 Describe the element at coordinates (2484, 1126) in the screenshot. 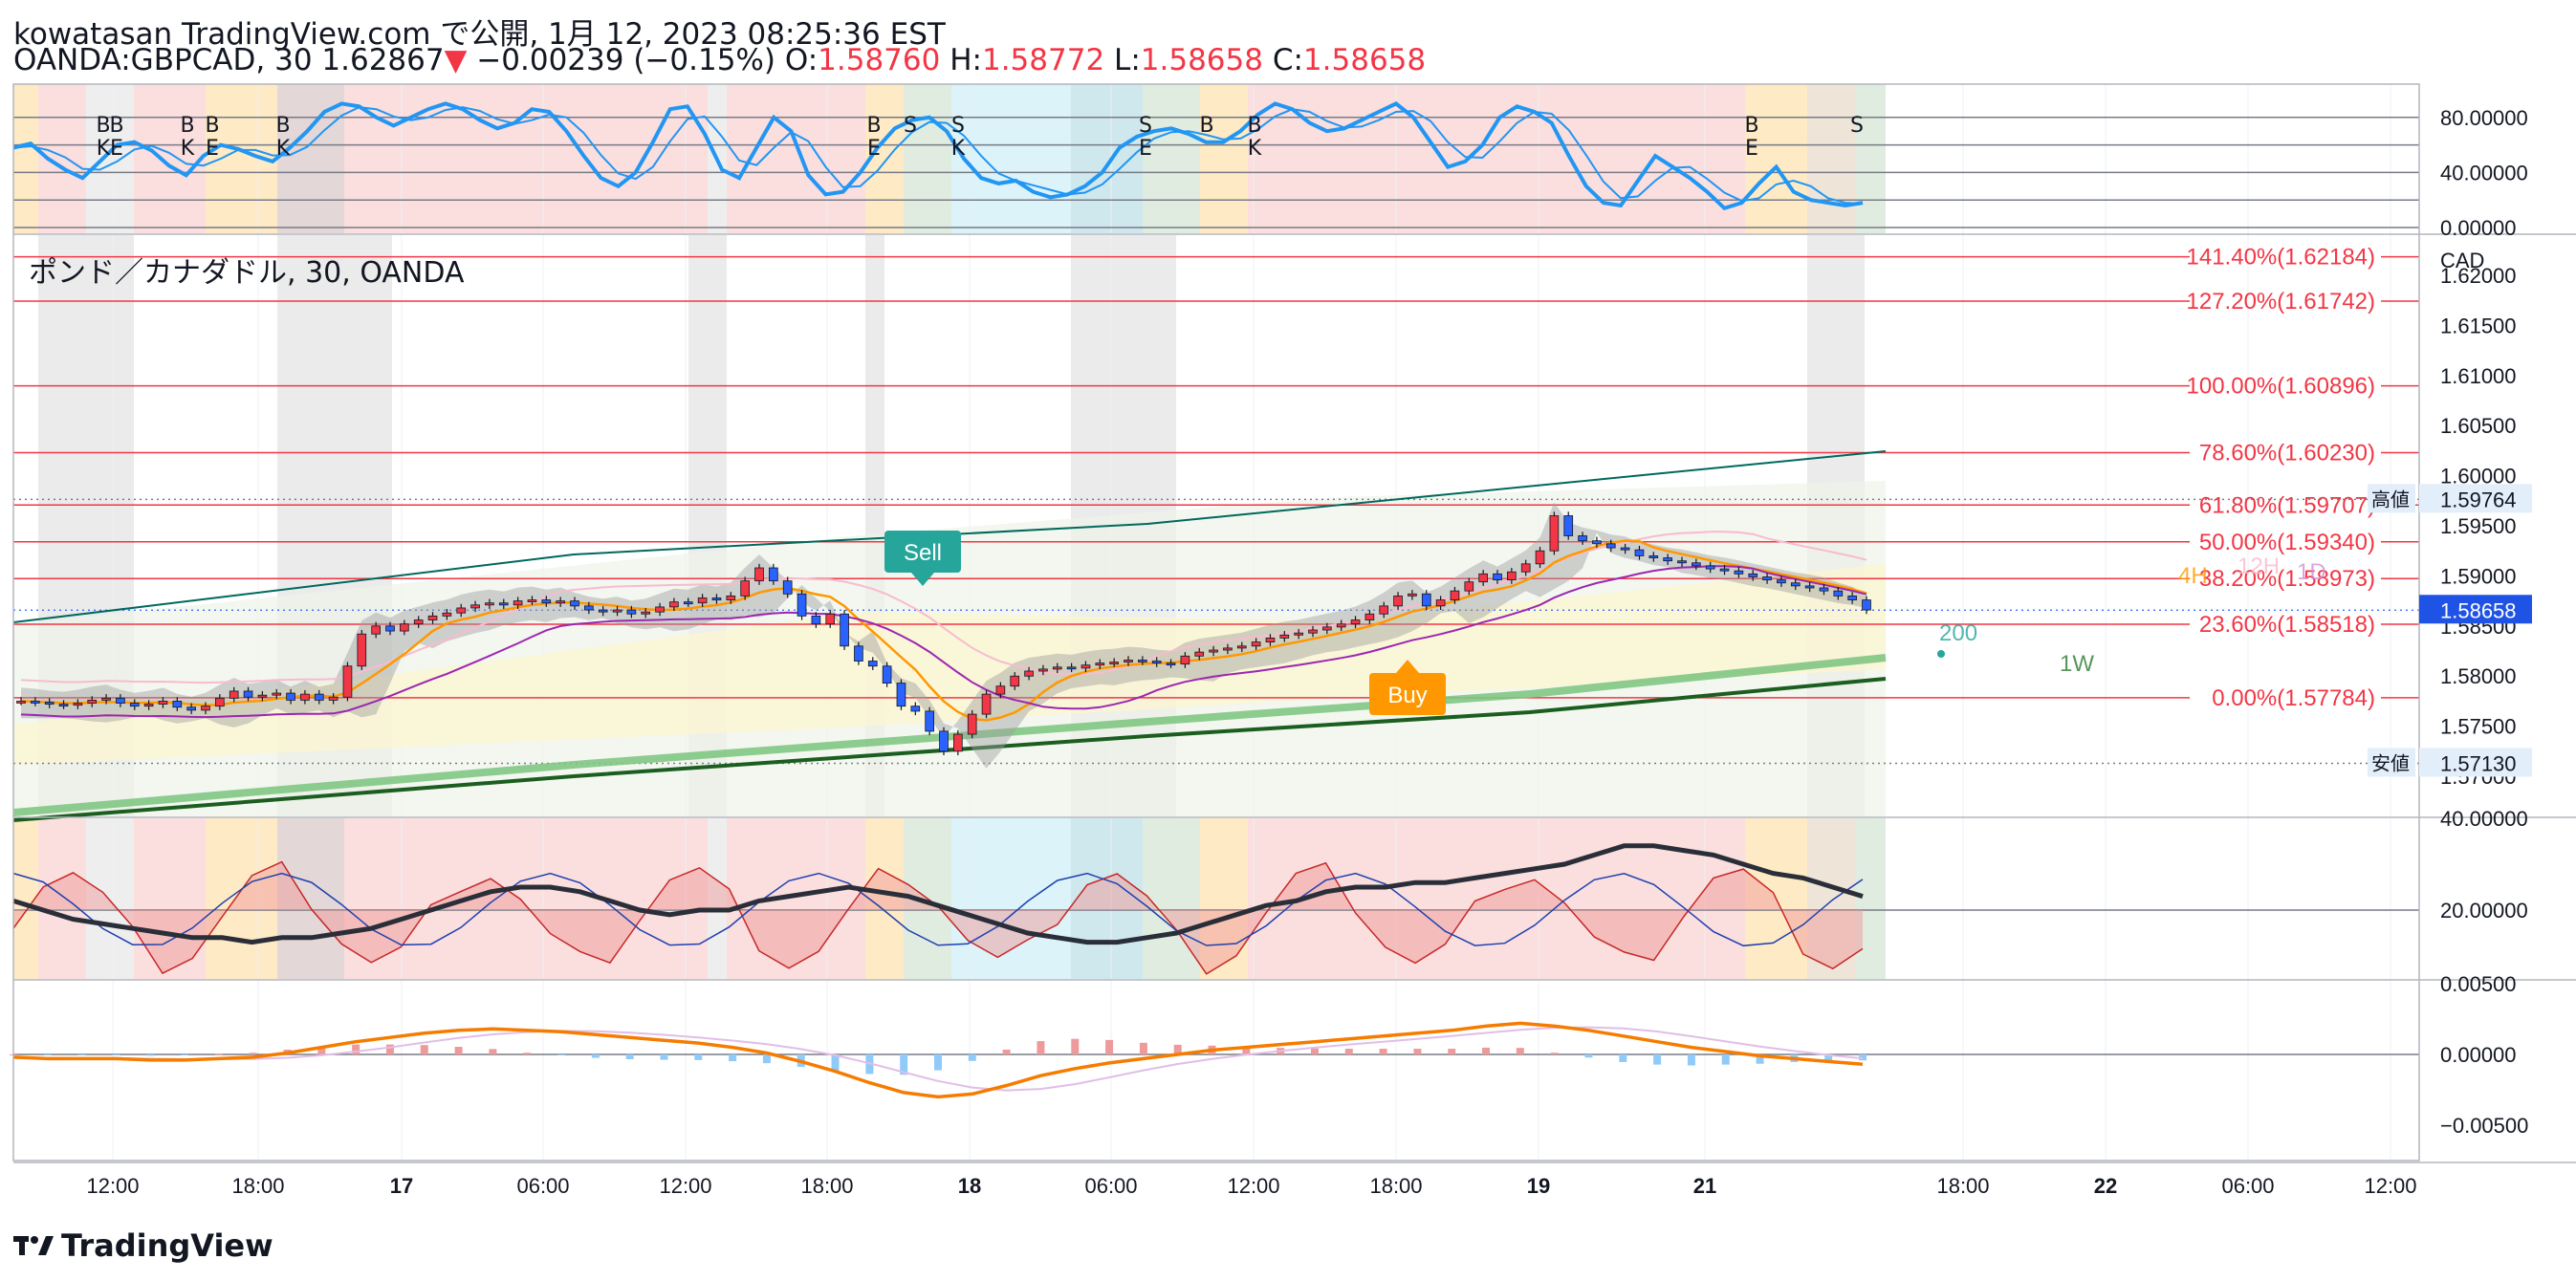

I see `macd-axis-label: −0.00500` at that location.